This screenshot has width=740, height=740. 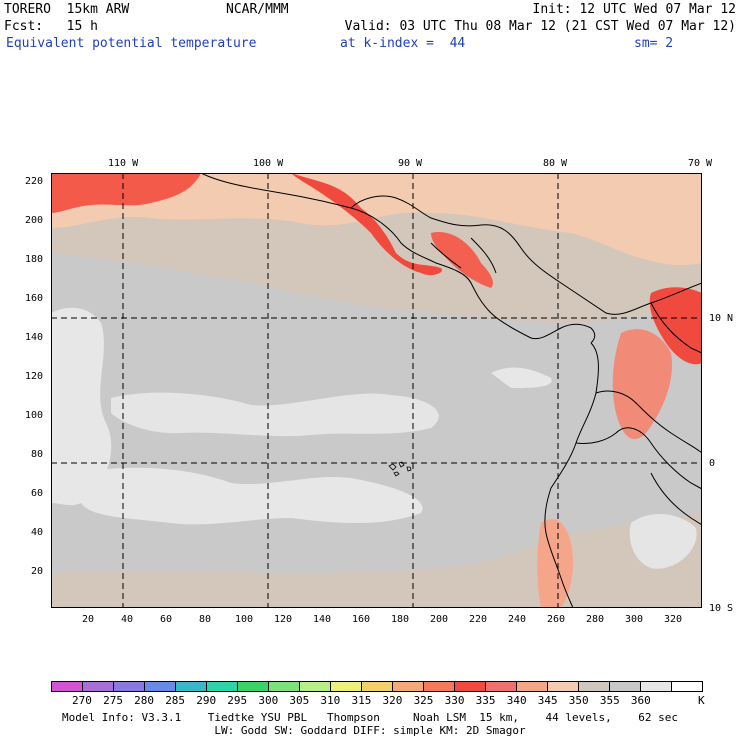 I want to click on colorbar-label: 330, so click(x=454, y=700).